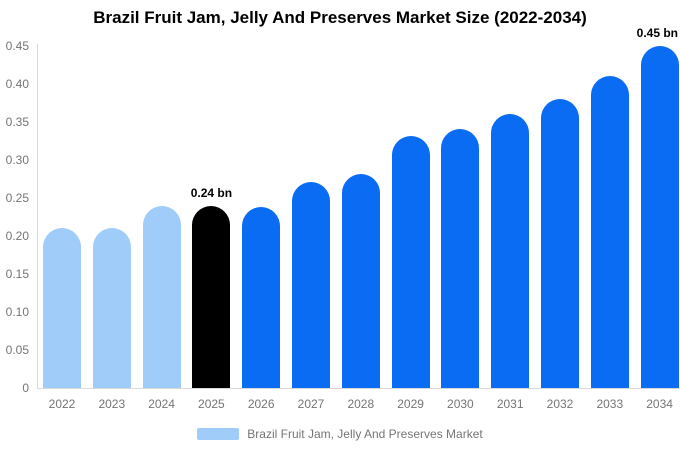 The height and width of the screenshot is (450, 680). I want to click on y-tick-label: 0.45, so click(17, 46).